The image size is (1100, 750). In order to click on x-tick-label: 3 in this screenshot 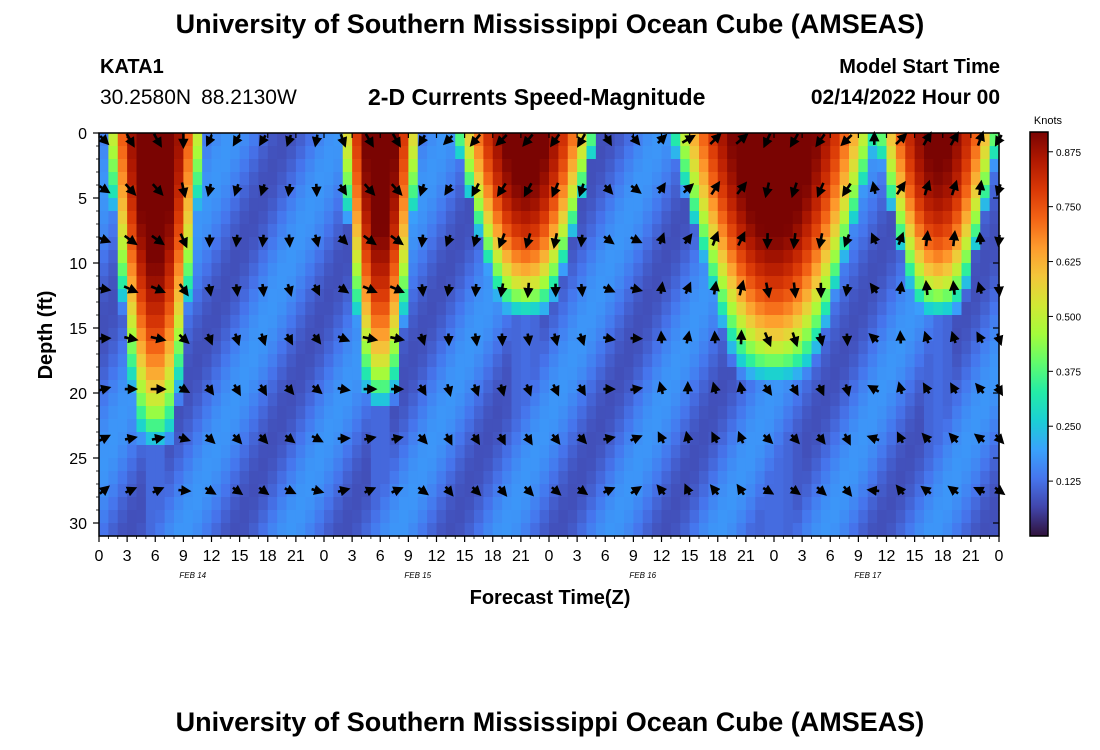, I will do `click(577, 556)`.